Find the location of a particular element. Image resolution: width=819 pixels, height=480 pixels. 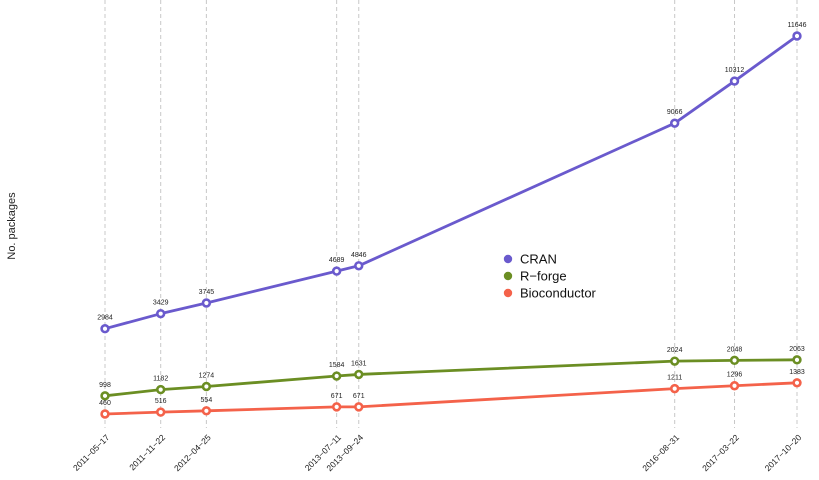

data-label: 998 is located at coordinates (105, 385).